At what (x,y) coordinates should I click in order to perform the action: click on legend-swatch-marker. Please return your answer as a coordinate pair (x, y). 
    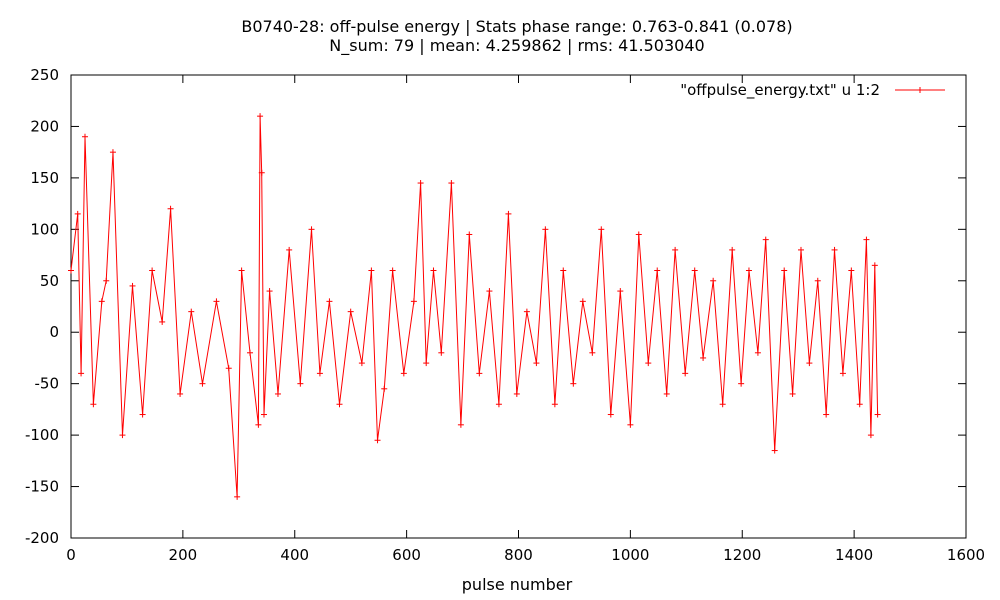
    Looking at the image, I should click on (920, 90).